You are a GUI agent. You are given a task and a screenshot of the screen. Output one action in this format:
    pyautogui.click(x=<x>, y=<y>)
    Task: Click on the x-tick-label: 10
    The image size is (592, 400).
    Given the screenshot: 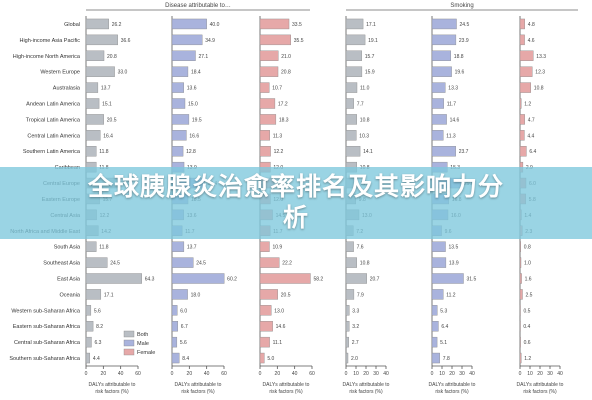 What is the action you would take?
    pyautogui.click(x=356, y=374)
    